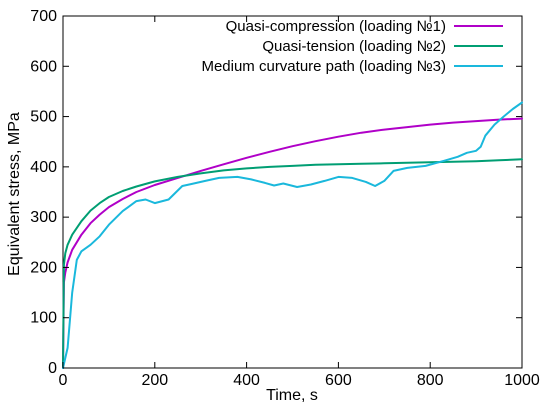  I want to click on x-tick-label: 0, so click(63, 380).